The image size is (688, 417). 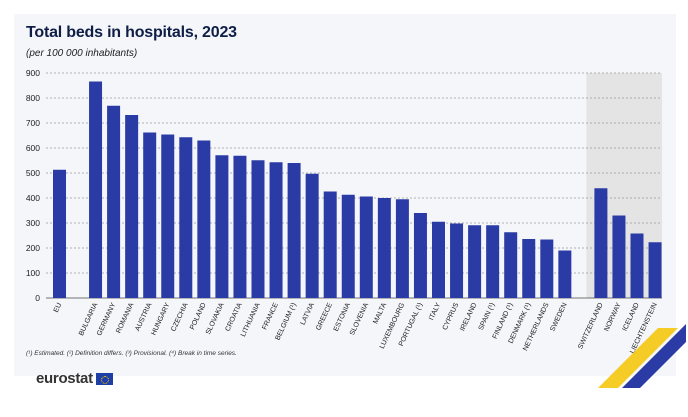 What do you see at coordinates (324, 317) in the screenshot?
I see `x-tick-label: GREECE` at bounding box center [324, 317].